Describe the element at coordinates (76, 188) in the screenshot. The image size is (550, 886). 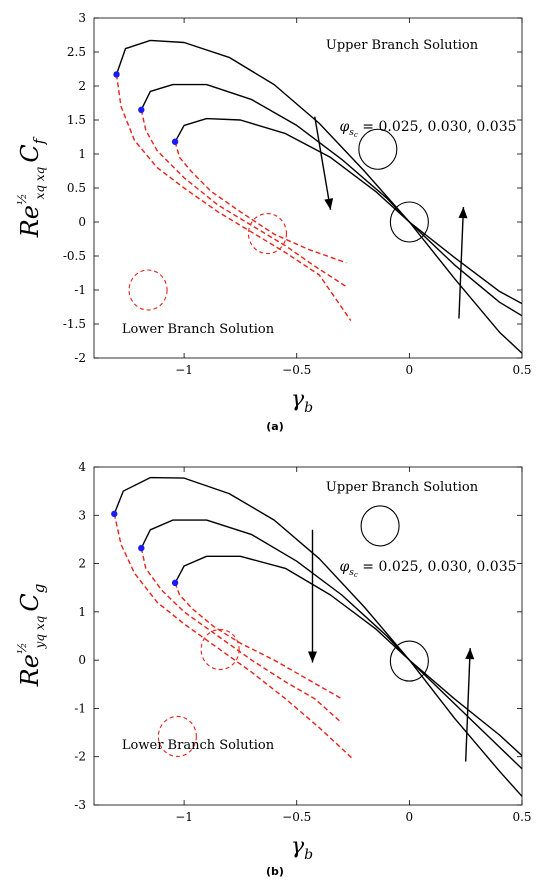
I see `y-tick-label: 0.5` at that location.